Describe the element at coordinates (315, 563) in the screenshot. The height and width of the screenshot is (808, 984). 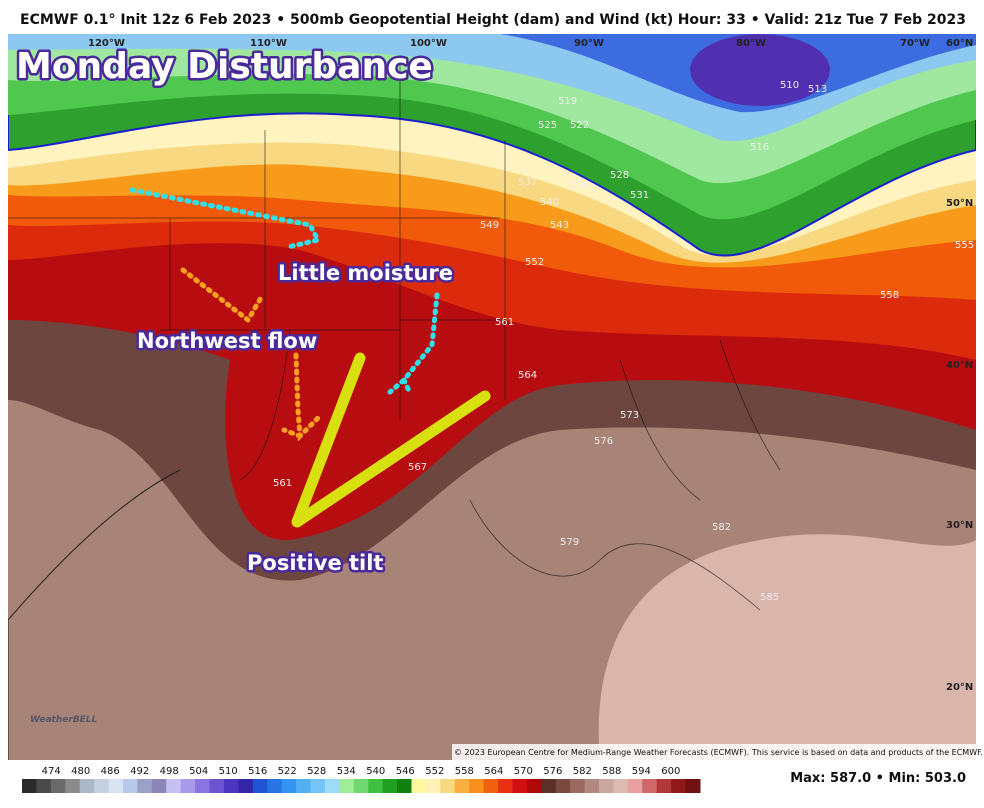
I see `annotation: Positive tilt` at that location.